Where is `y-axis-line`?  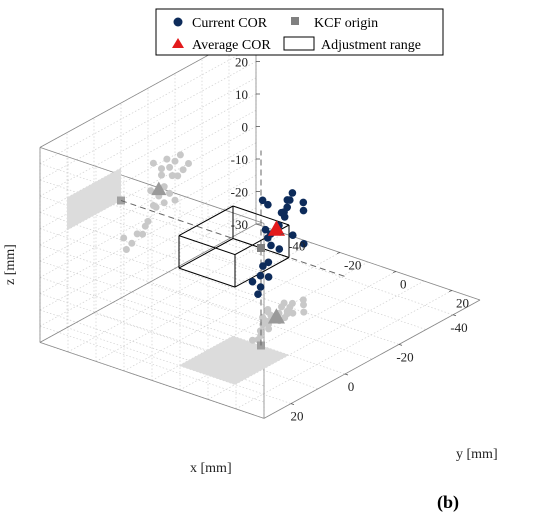
y-axis-line is located at coordinates (372, 359).